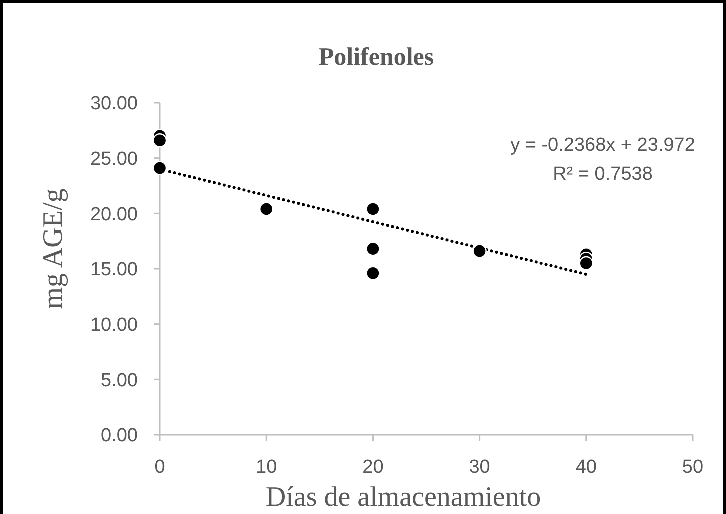 The image size is (726, 514). Describe the element at coordinates (373, 467) in the screenshot. I see `x-tick-label: 20` at that location.